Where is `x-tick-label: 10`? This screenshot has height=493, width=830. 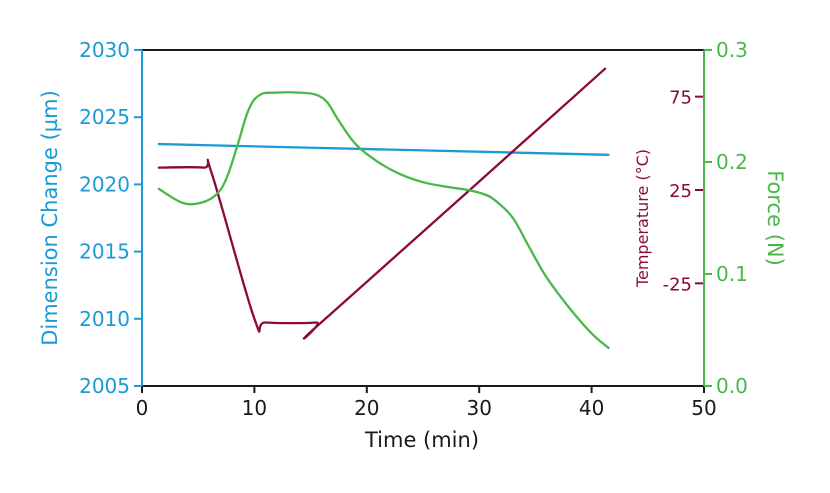
x-tick-label: 10 is located at coordinates (254, 408).